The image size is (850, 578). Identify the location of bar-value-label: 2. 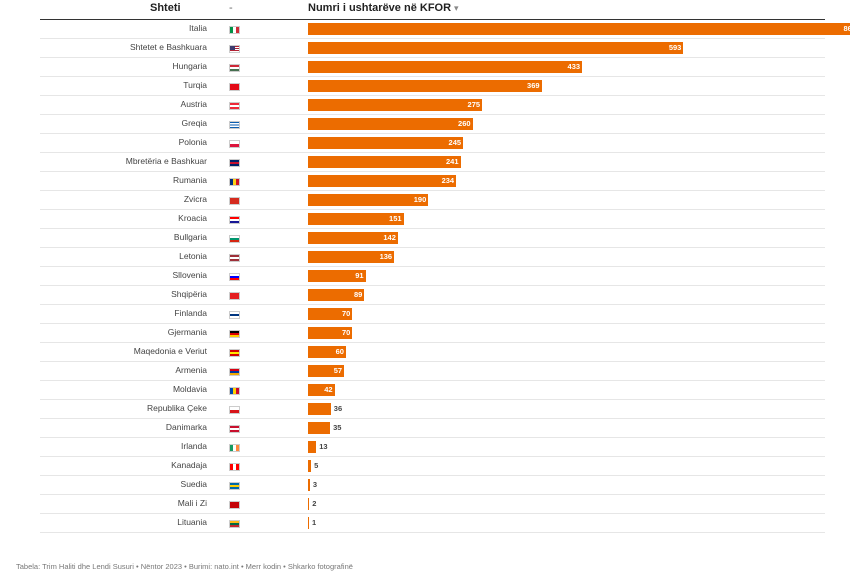
(314, 503).